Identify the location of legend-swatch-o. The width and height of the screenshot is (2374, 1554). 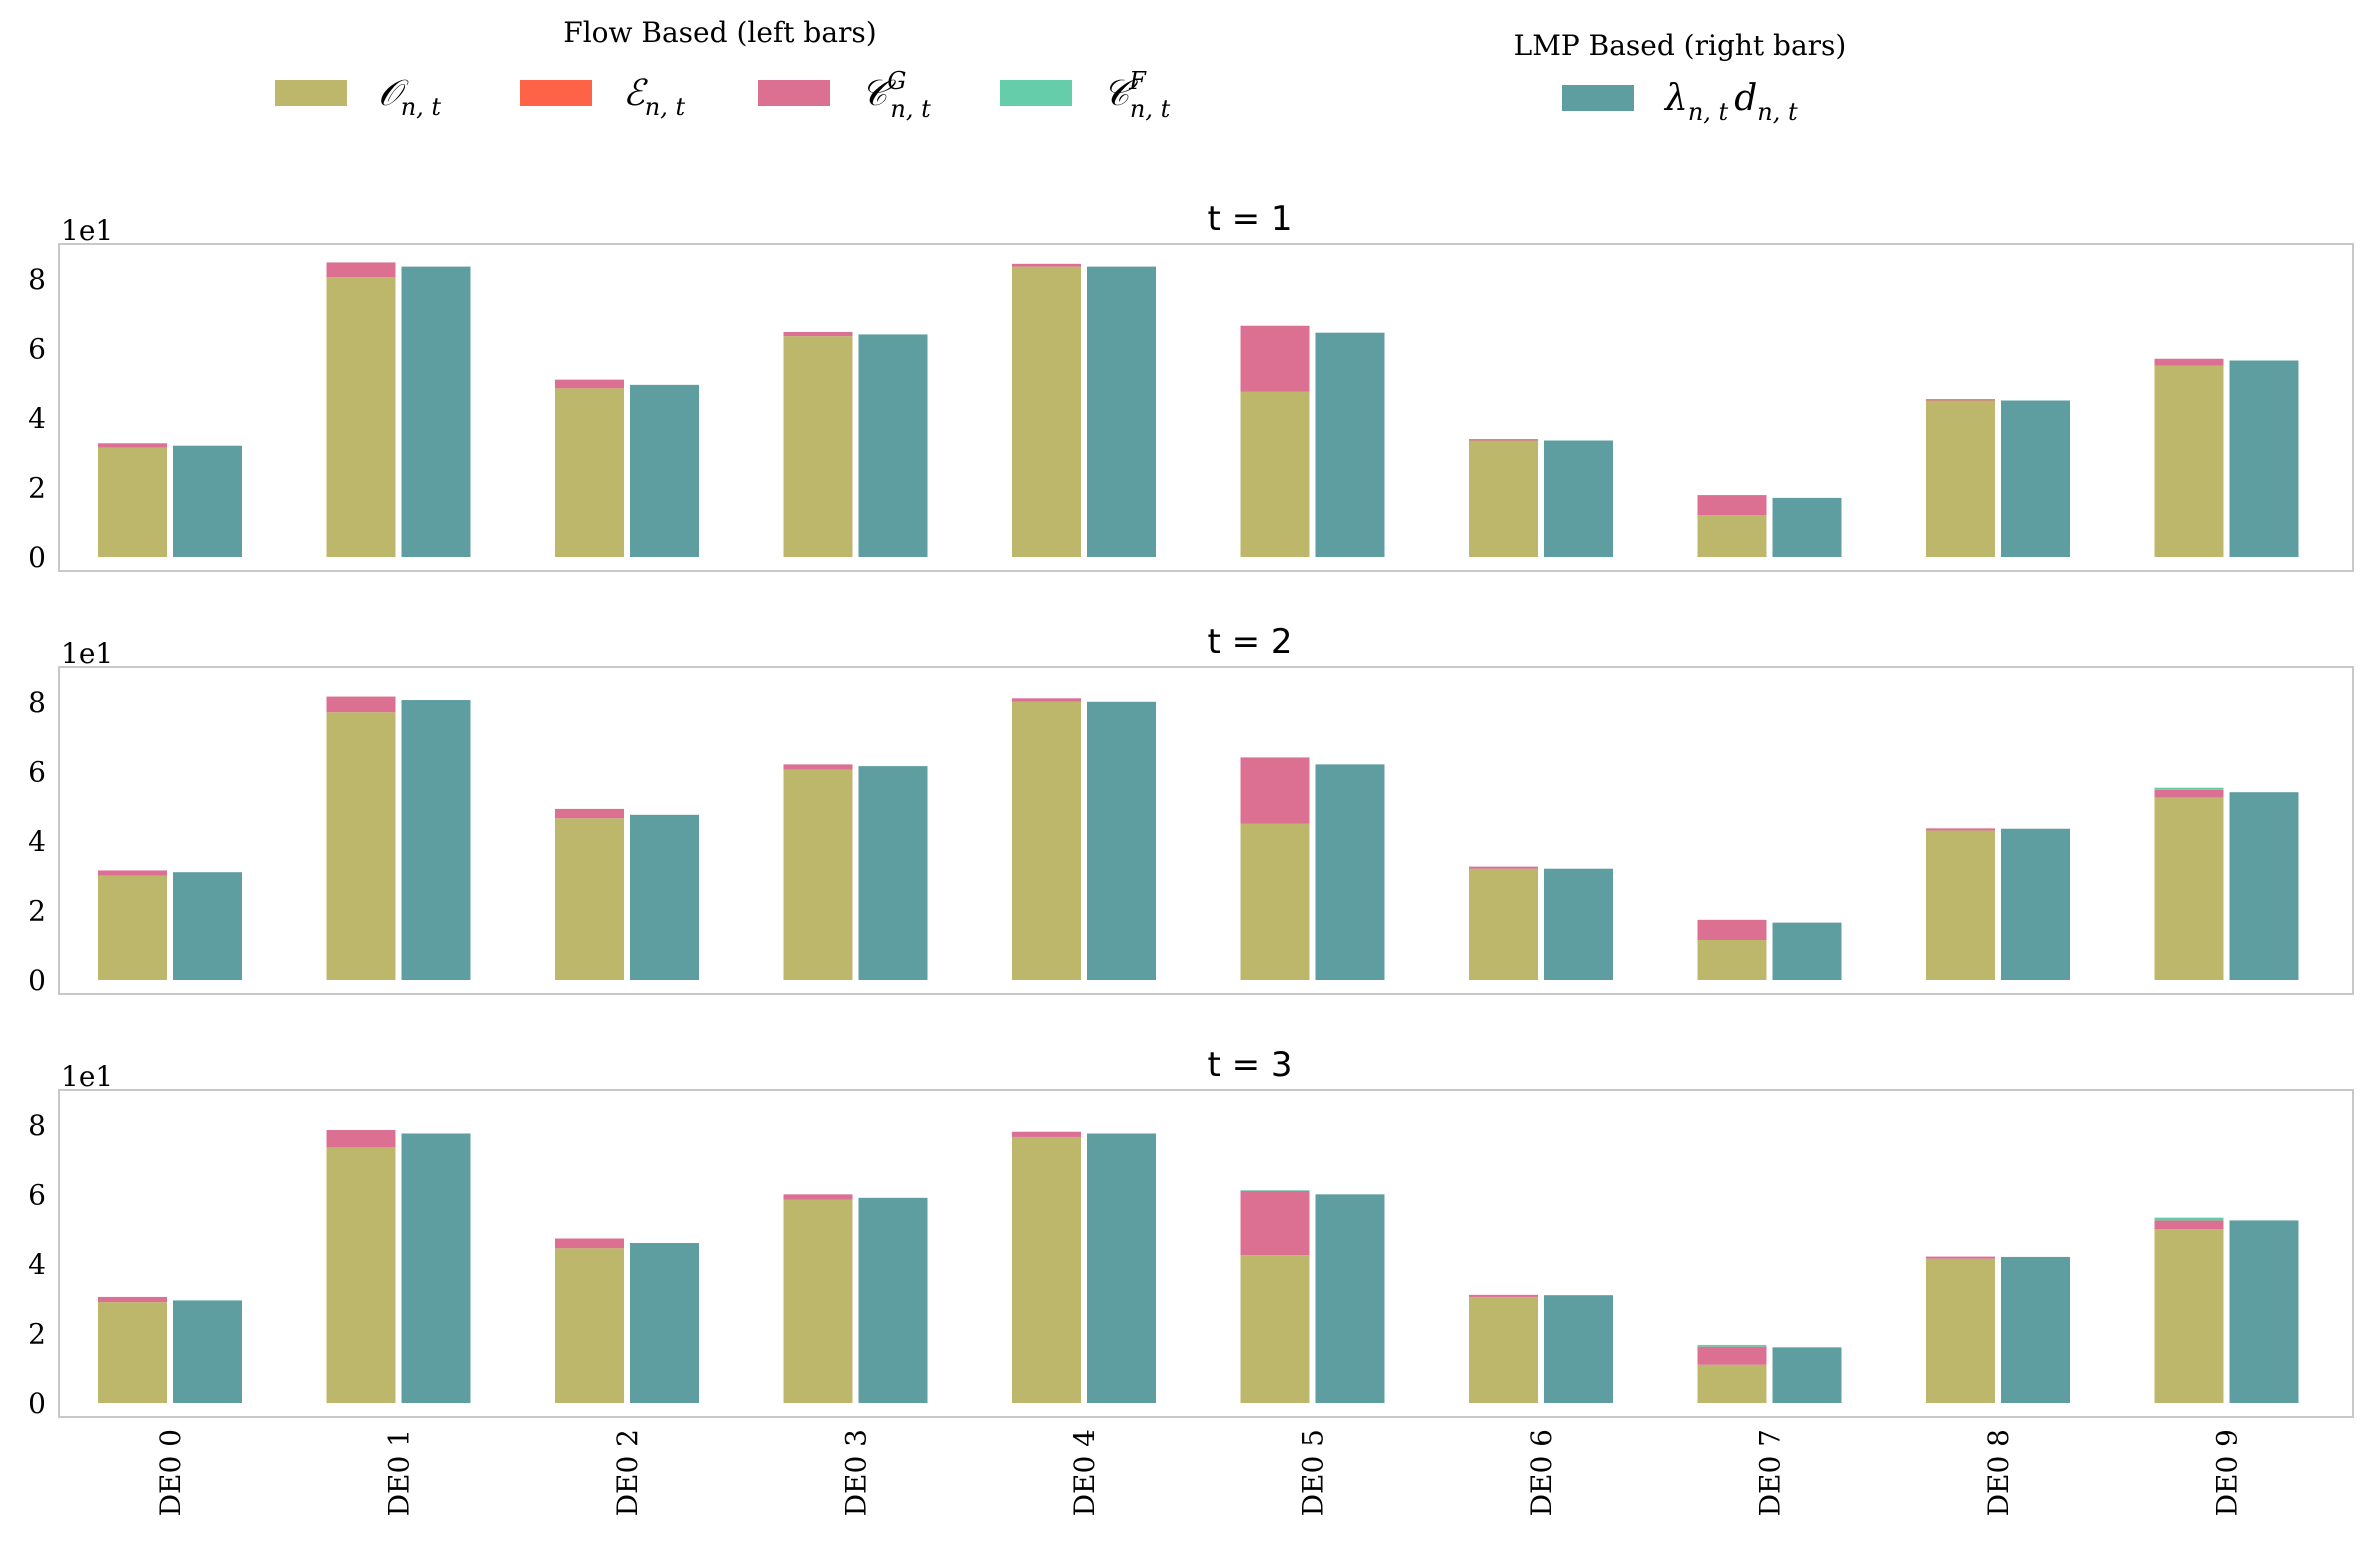
(311, 93).